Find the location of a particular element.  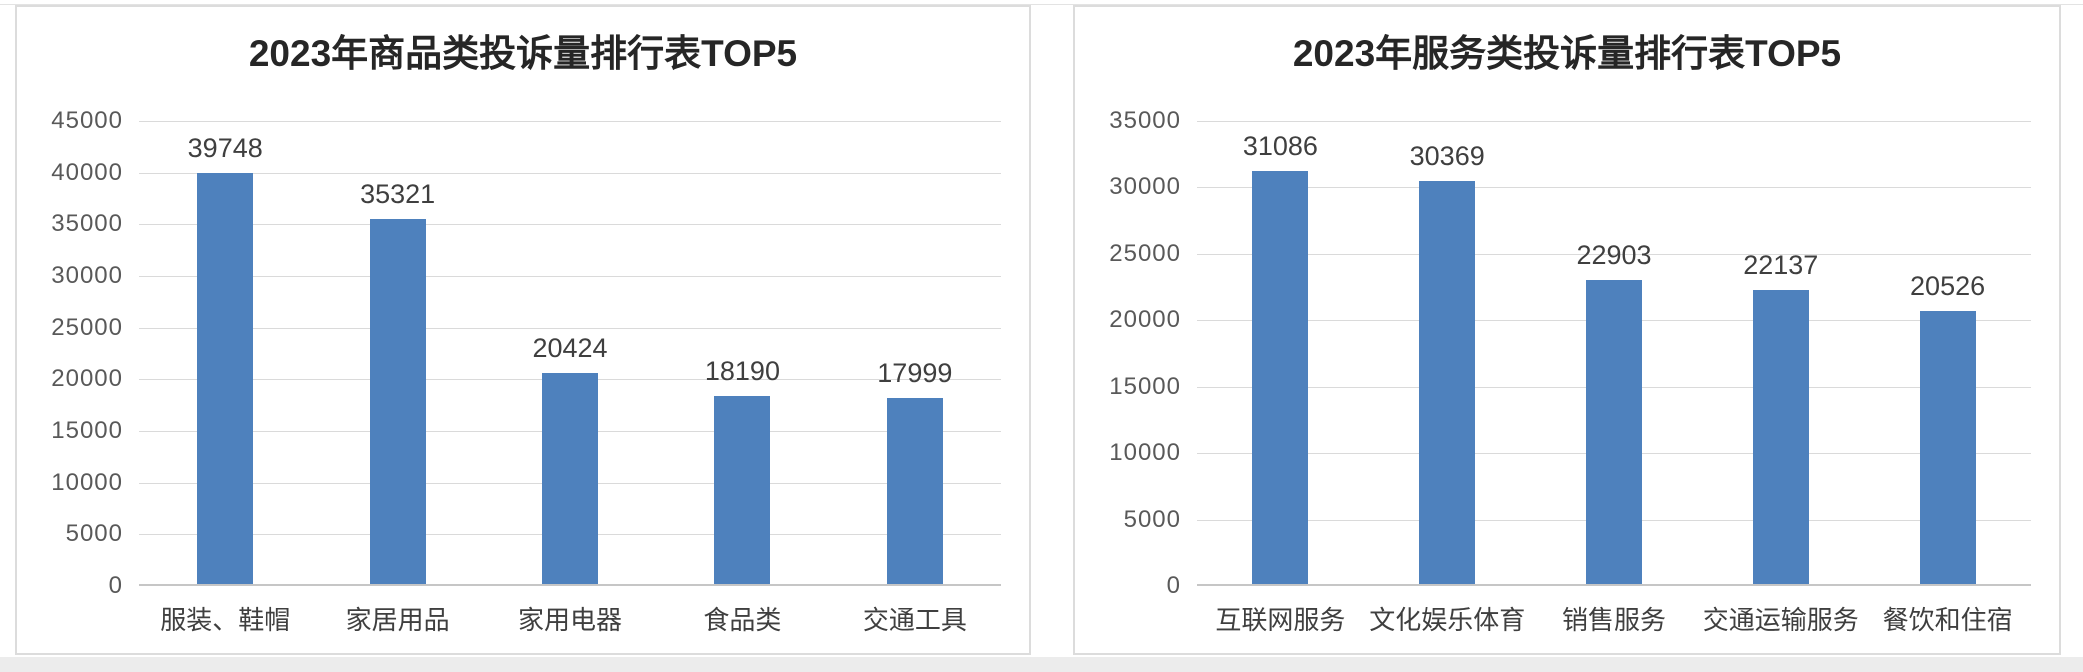

x-axis: 互联网服务 文化娱乐体育 销售服务 交通运输服务 餐饮和住宿 is located at coordinates (1614, 611).